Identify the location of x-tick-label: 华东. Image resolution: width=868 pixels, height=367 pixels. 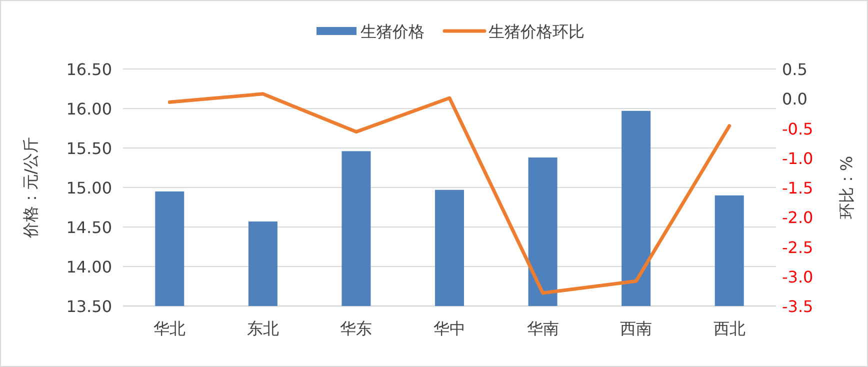
(356, 328).